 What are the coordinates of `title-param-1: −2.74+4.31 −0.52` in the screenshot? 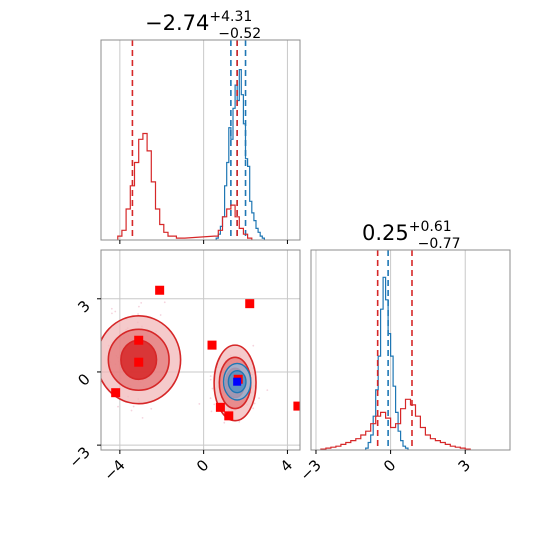 It's located at (203, 25).